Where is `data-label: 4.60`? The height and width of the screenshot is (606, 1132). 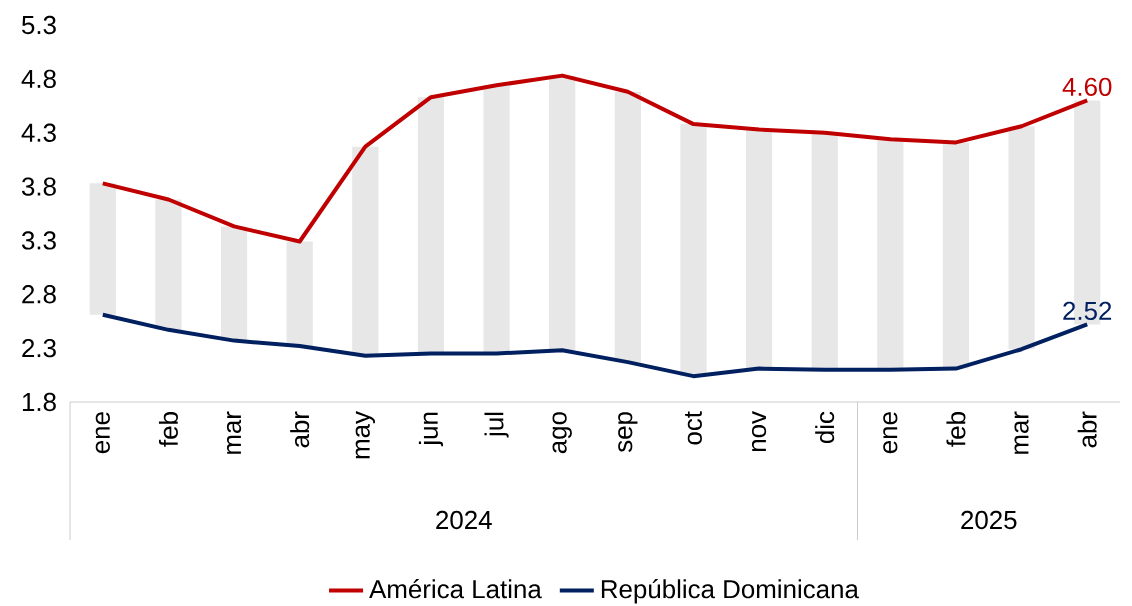
data-label: 4.60 is located at coordinates (1087, 86).